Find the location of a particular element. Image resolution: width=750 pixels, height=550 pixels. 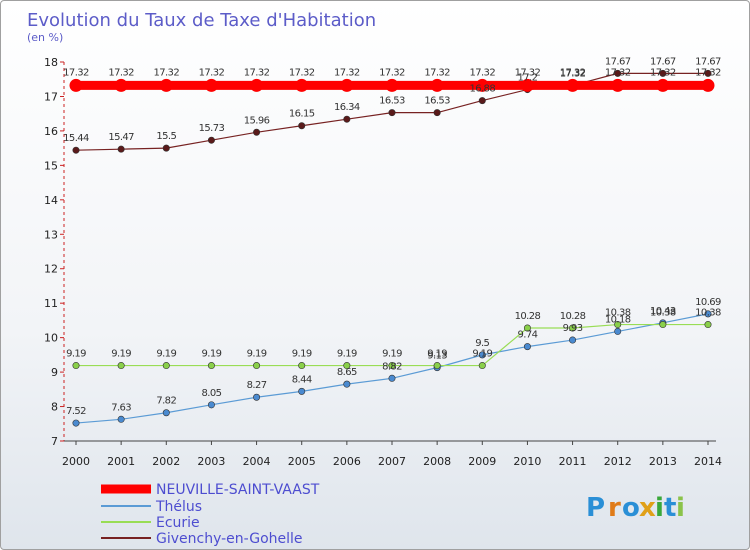

y-tick-label: 10 is located at coordinates (51, 338).